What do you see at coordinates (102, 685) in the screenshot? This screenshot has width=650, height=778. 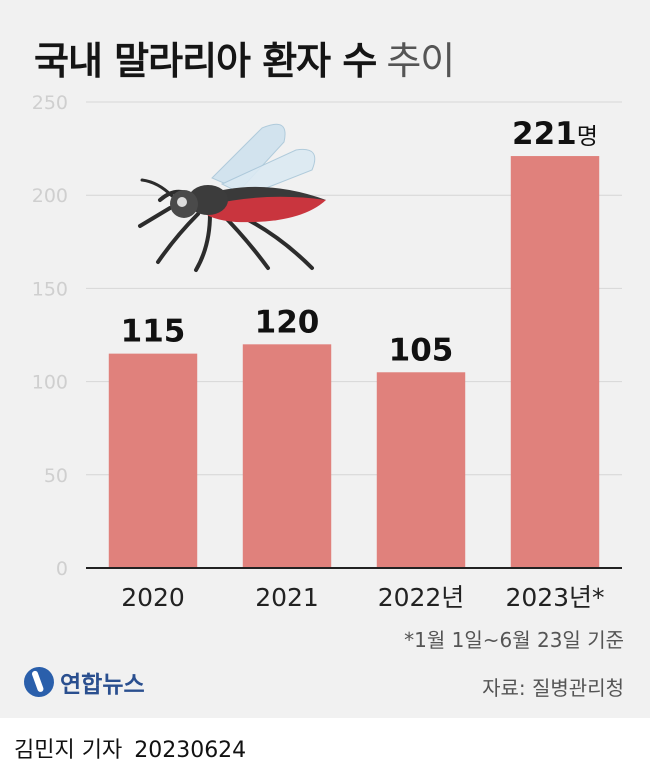 I see `logo-text: 연합뉴스` at bounding box center [102, 685].